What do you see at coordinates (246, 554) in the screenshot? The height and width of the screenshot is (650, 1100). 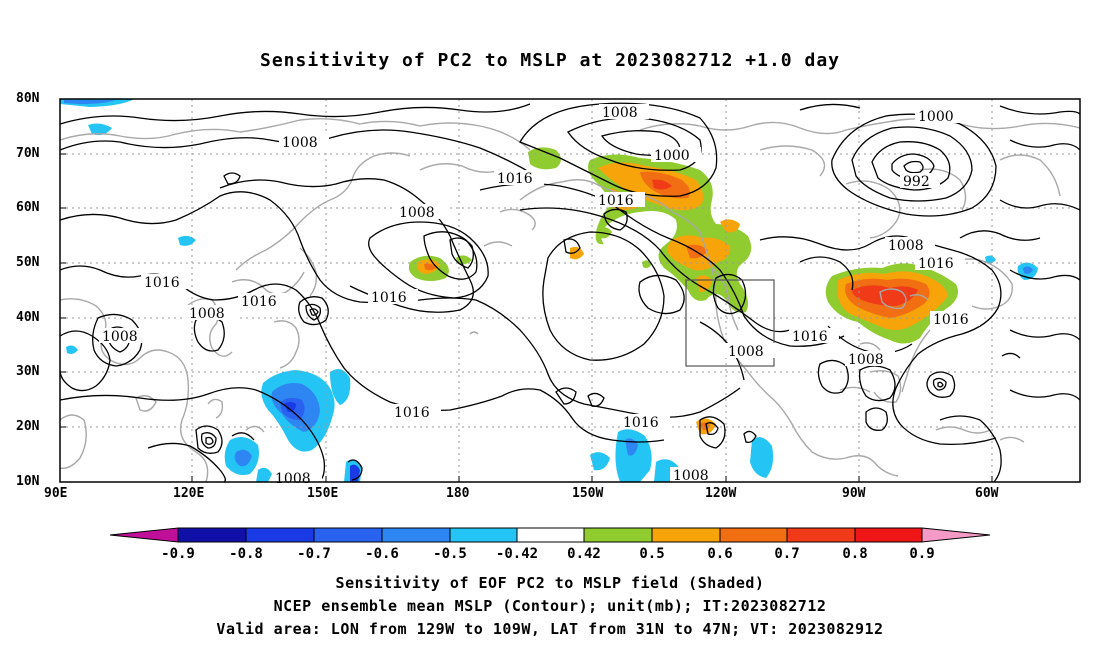 I see `colorbar-tick-label: -0.8` at bounding box center [246, 554].